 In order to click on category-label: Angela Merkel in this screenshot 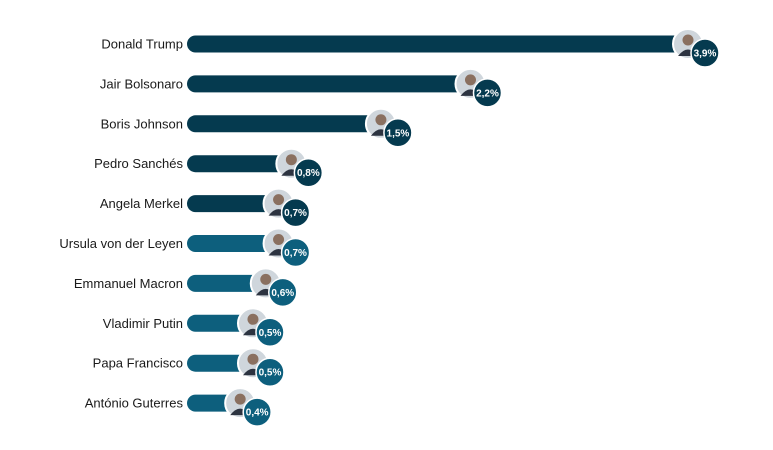, I will do `click(141, 203)`.